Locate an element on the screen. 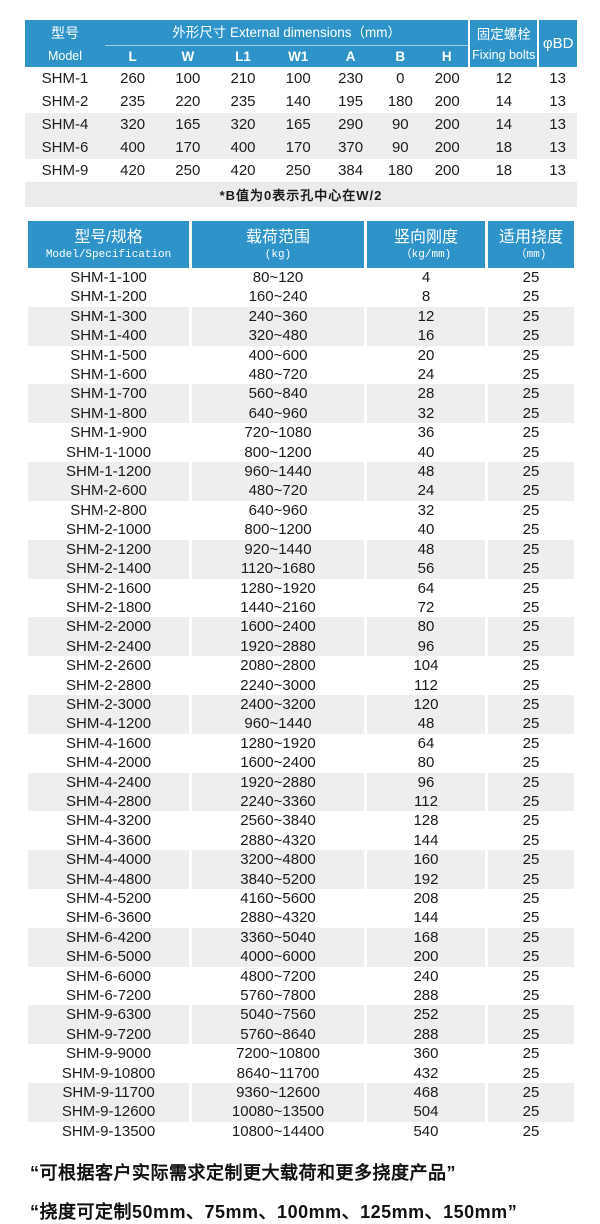 Image resolution: width=600 pixels, height=1224 pixels. cell: SHM-2 is located at coordinates (65, 101).